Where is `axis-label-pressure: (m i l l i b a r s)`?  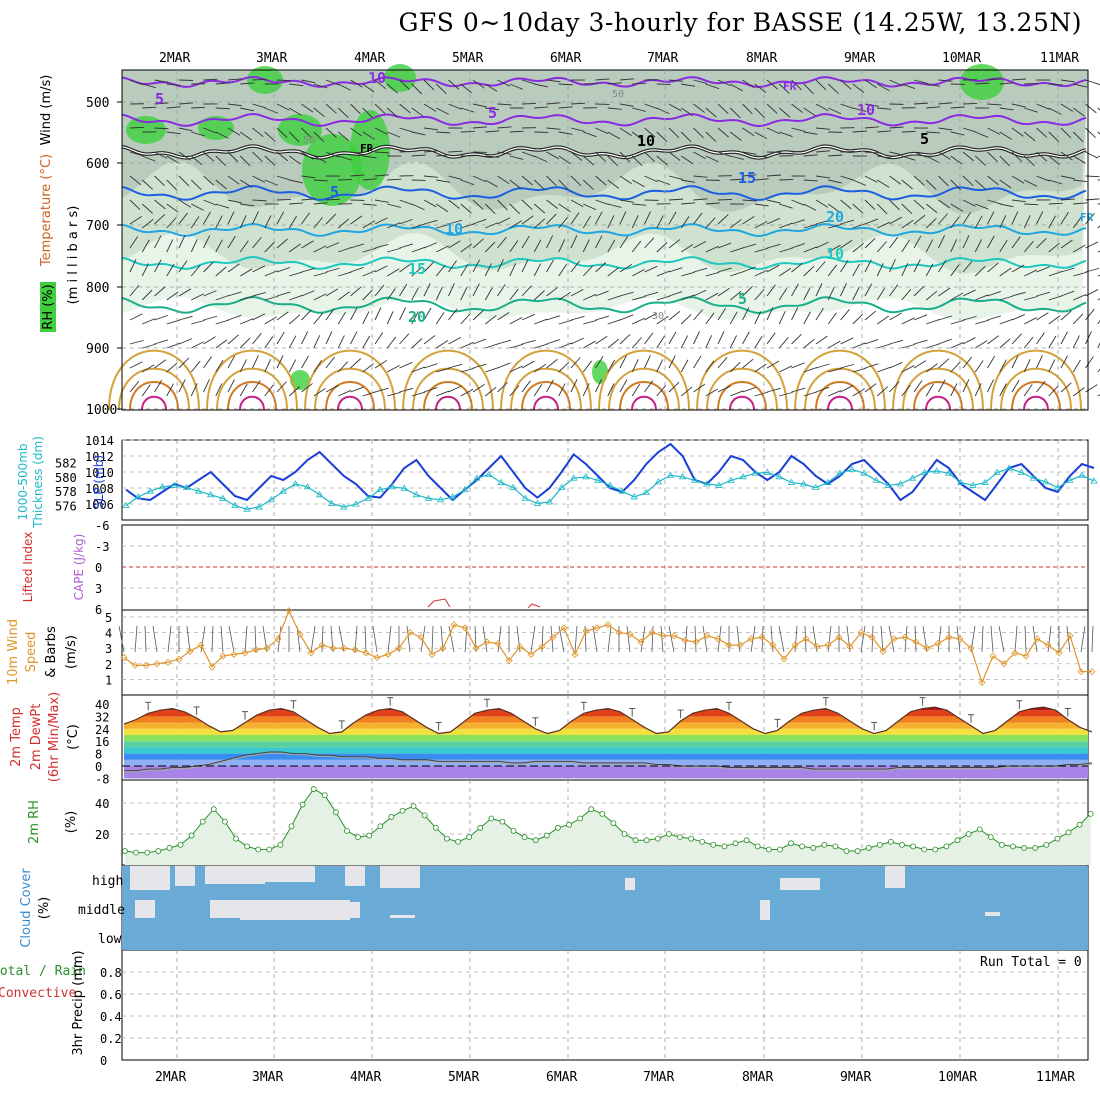
axis-label-pressure: (m i l l i b a r s) is located at coordinates (73, 255).